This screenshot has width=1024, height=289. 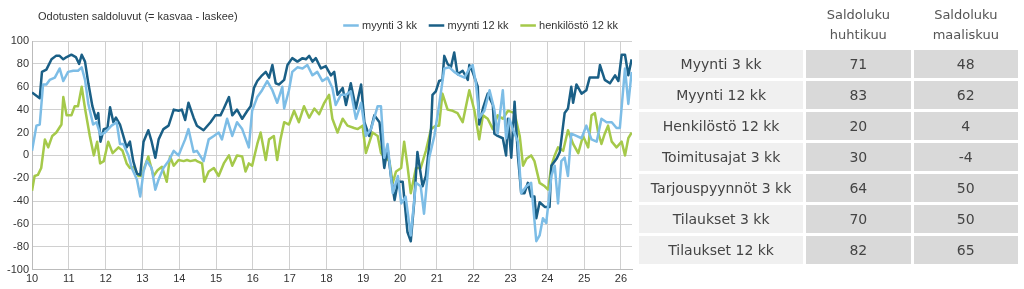 What do you see at coordinates (32, 278) in the screenshot?
I see `x-tick-label: 10` at bounding box center [32, 278].